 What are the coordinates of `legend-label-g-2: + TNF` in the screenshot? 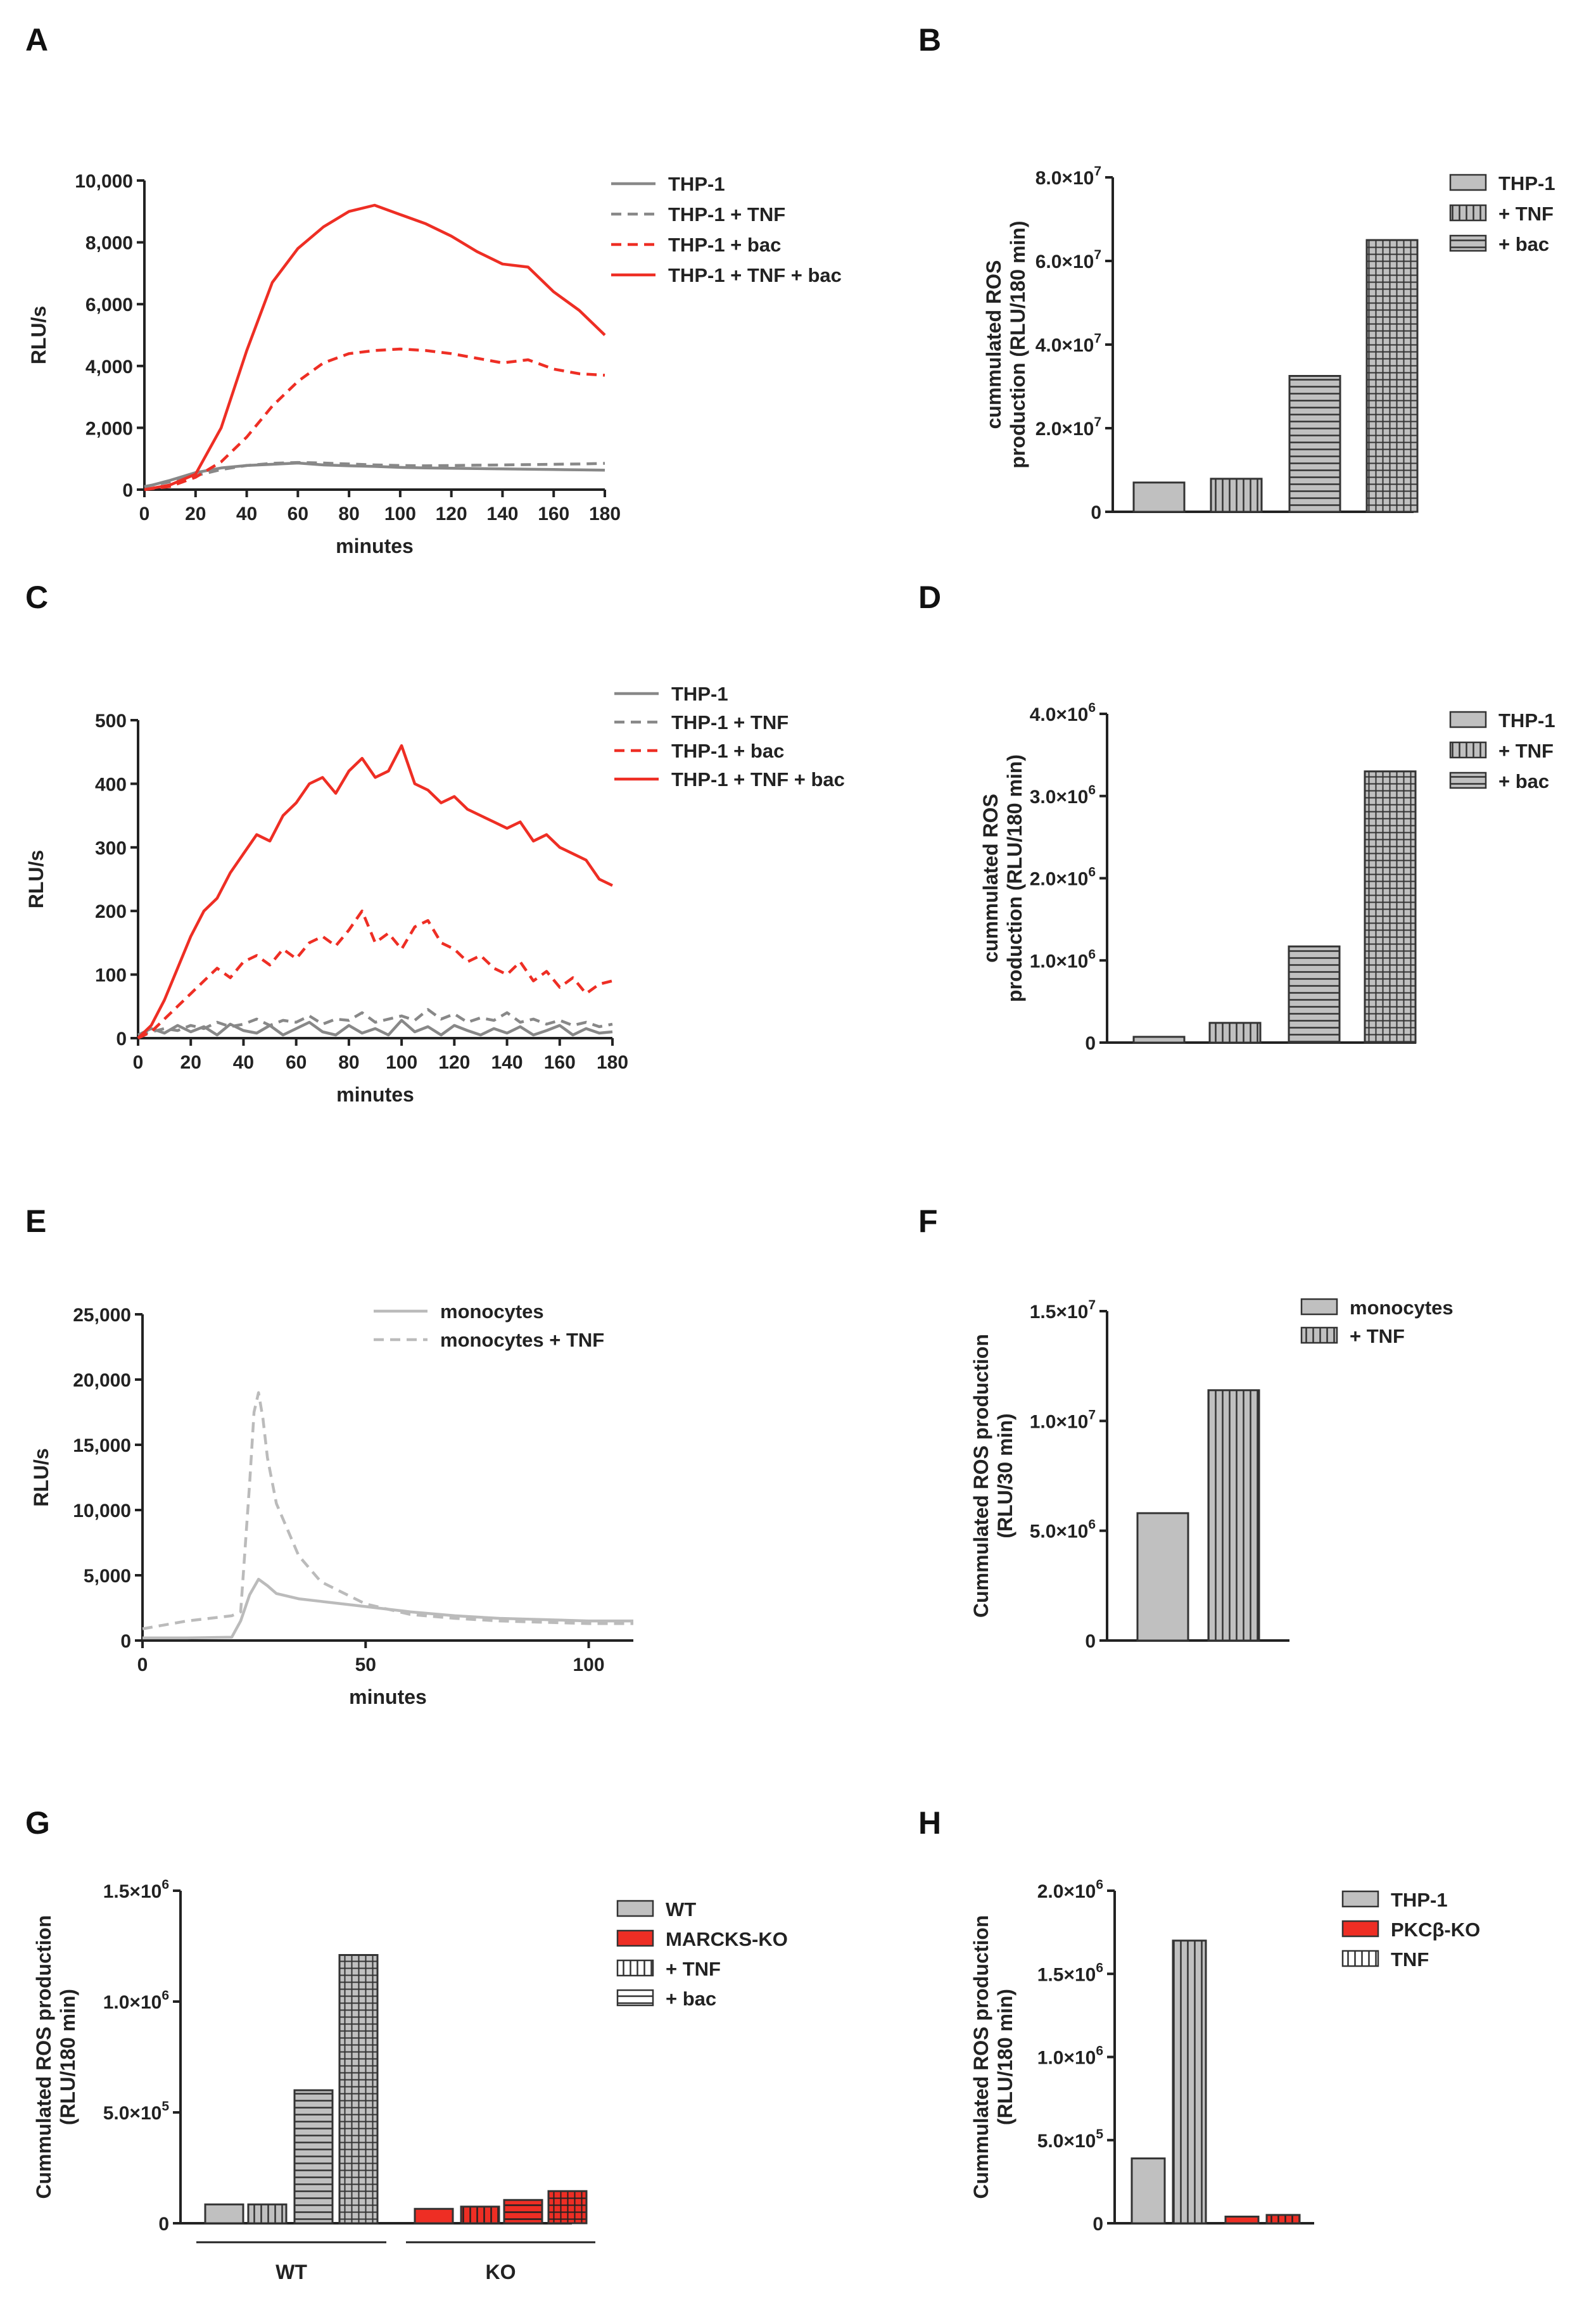 It's located at (693, 1969).